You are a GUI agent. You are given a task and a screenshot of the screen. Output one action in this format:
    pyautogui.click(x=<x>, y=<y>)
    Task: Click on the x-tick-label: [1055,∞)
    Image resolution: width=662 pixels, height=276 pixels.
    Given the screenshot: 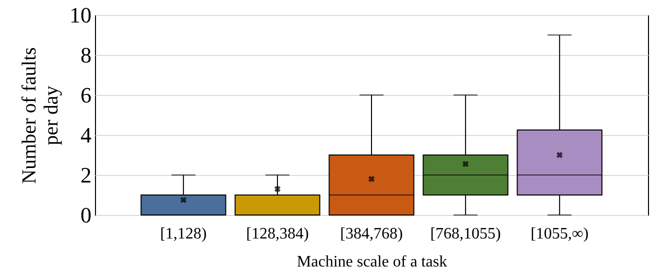 What is the action you would take?
    pyautogui.click(x=559, y=234)
    